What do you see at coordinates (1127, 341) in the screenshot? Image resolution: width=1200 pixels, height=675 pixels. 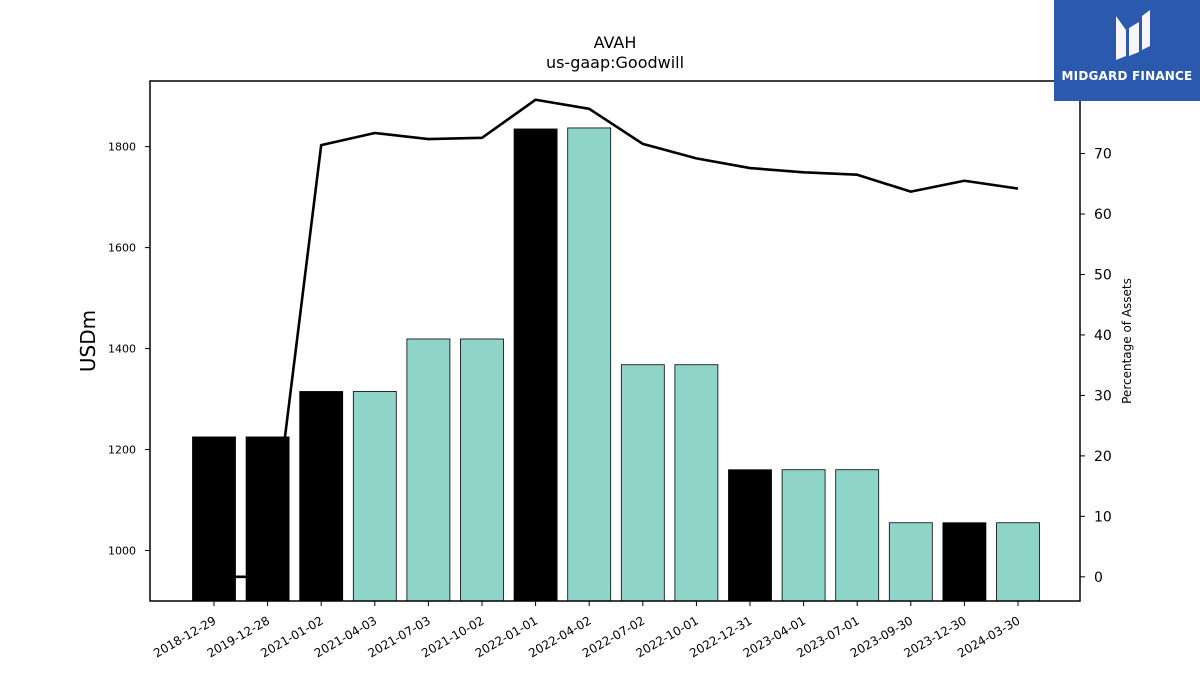 I see `y2-axis-label: Percentage of Assets` at bounding box center [1127, 341].